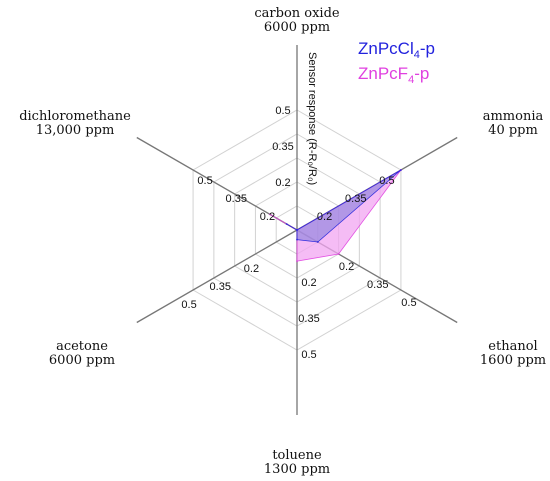 The width and height of the screenshot is (550, 481). What do you see at coordinates (236, 199) in the screenshot?
I see `tick-label-axis5-1: 0.35` at bounding box center [236, 199].